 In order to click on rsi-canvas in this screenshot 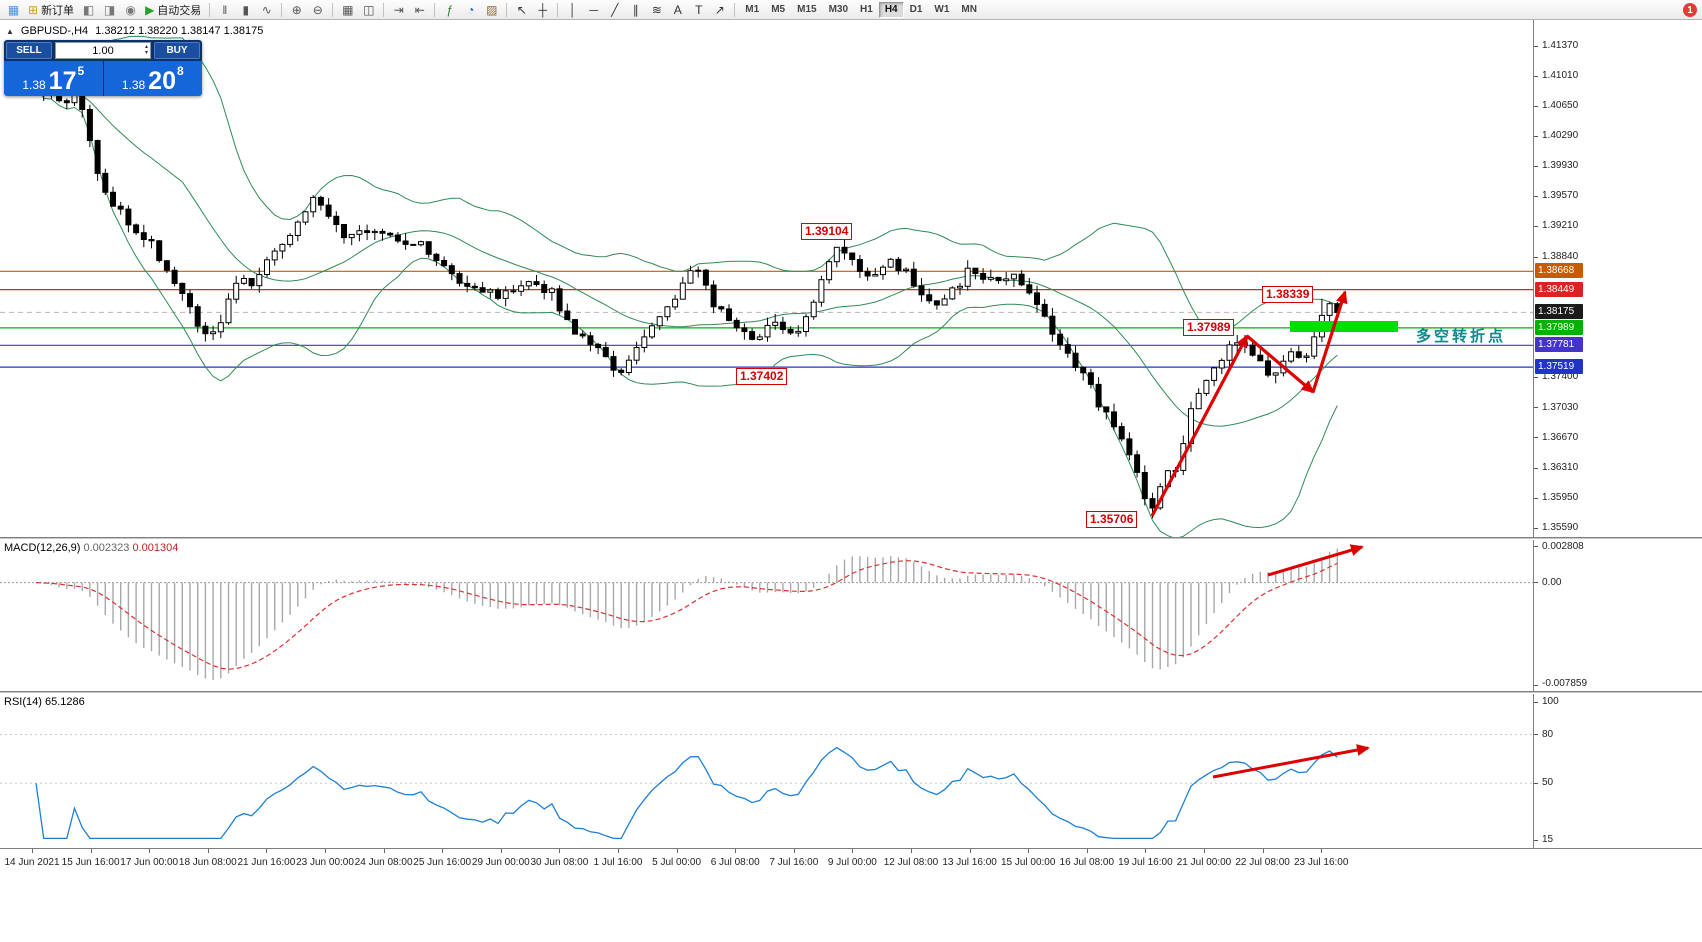, I will do `click(766, 771)`.